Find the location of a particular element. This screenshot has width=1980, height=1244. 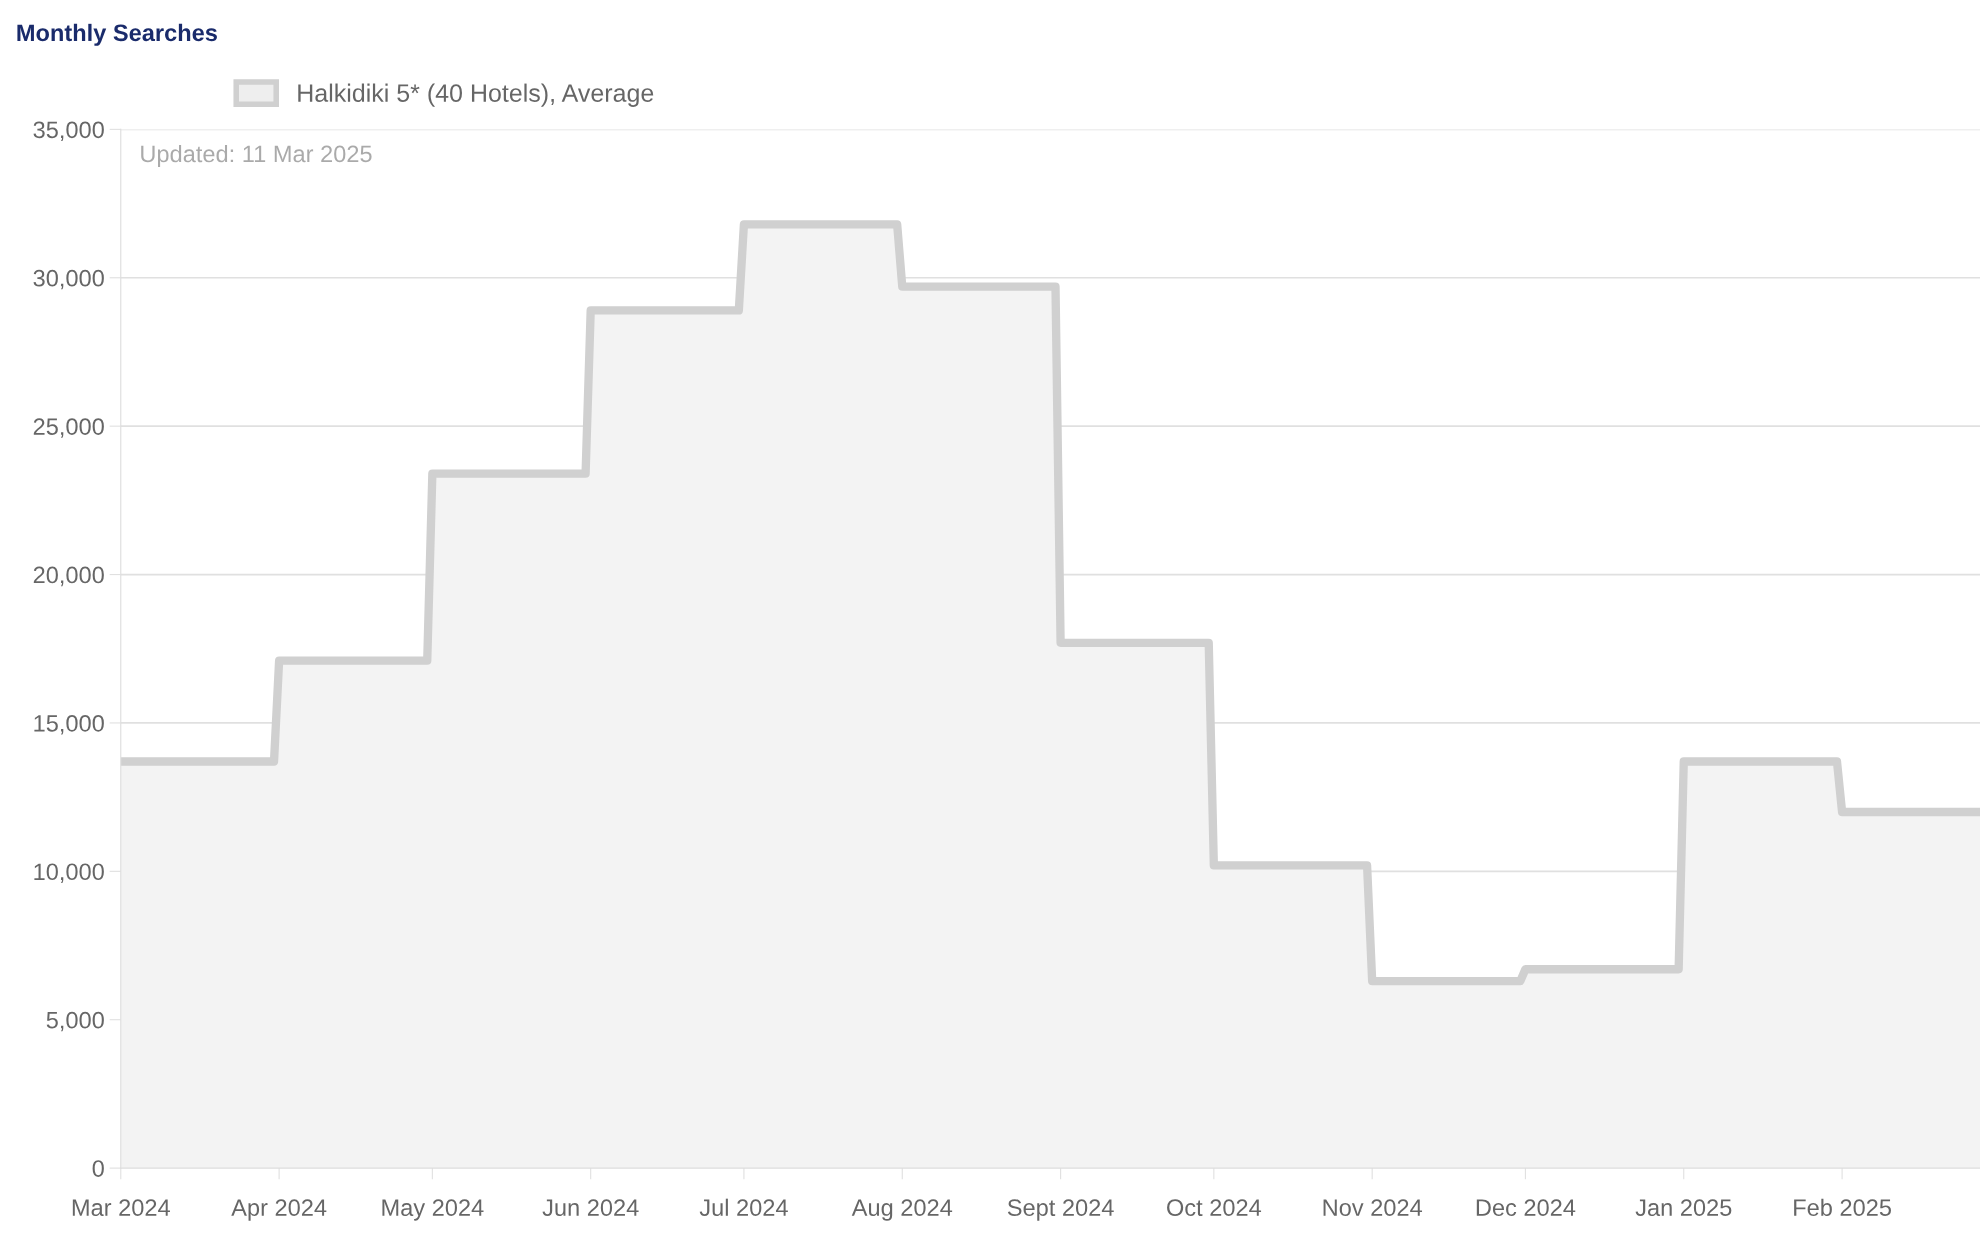

y-tick-label: 10,000 is located at coordinates (69, 873).